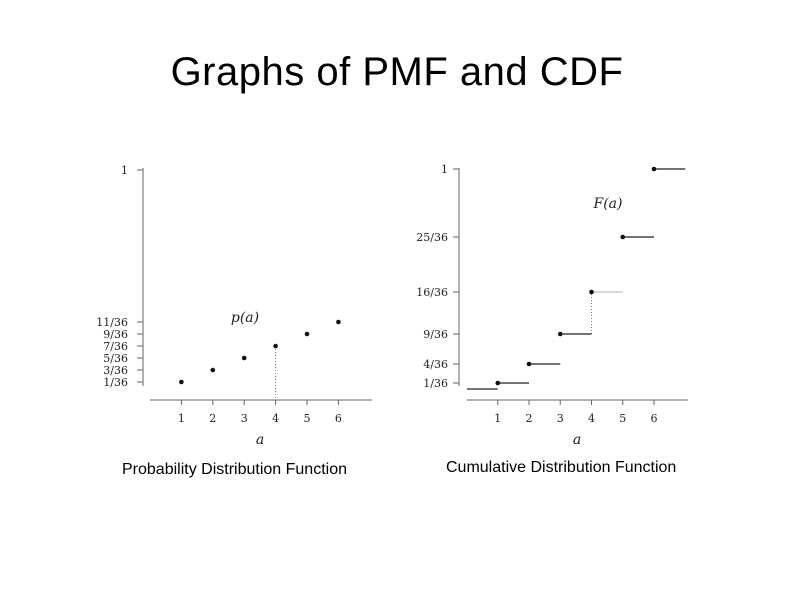 This screenshot has width=794, height=595. Describe the element at coordinates (497, 418) in the screenshot. I see `cdf-x-tick-label: 1` at that location.